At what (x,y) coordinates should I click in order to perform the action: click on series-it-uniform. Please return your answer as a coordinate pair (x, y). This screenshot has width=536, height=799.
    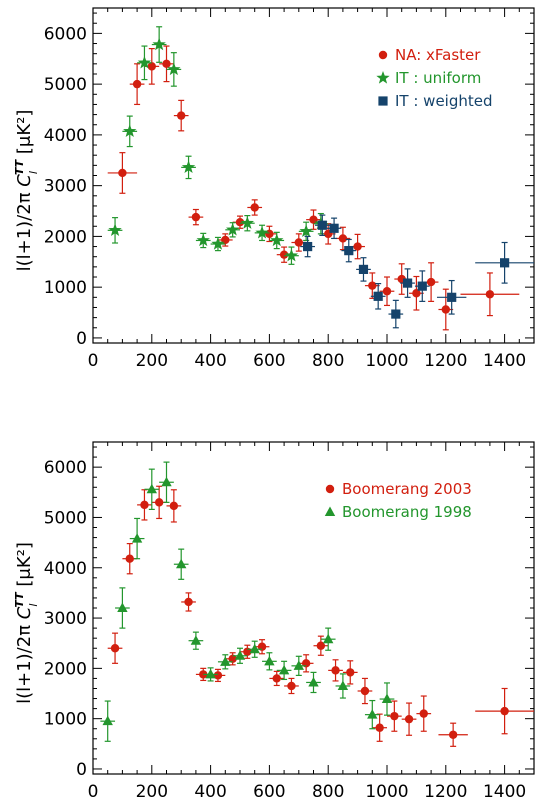
    Looking at the image, I should click on (218, 145).